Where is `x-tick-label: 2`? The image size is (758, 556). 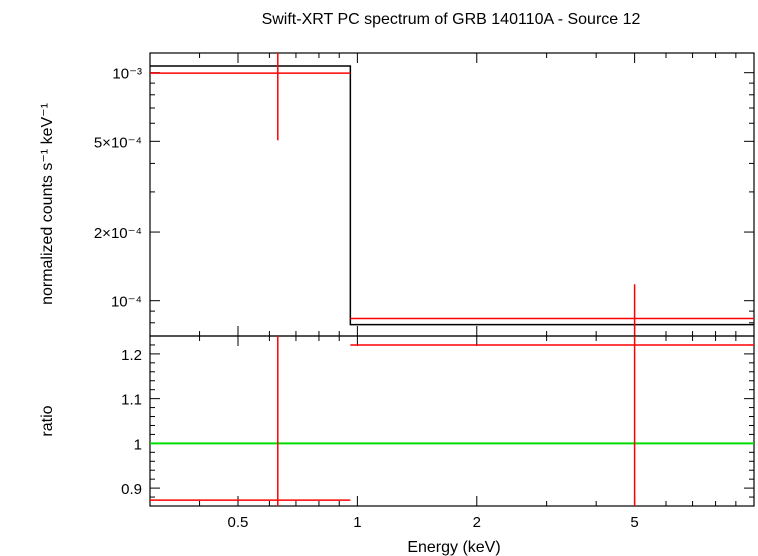
x-tick-label: 2 is located at coordinates (477, 522).